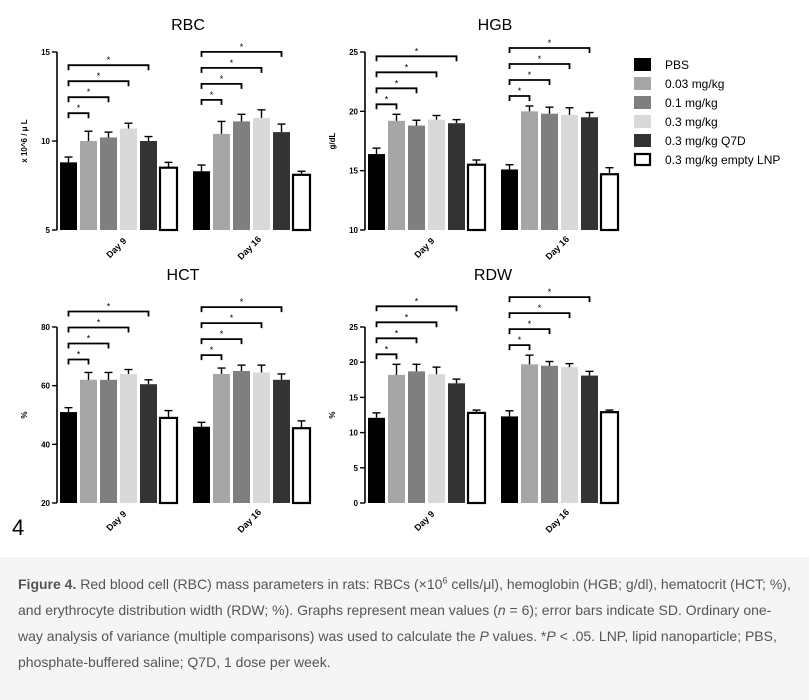  I want to click on legend-label: 0.03 mg/kg, so click(694, 84).